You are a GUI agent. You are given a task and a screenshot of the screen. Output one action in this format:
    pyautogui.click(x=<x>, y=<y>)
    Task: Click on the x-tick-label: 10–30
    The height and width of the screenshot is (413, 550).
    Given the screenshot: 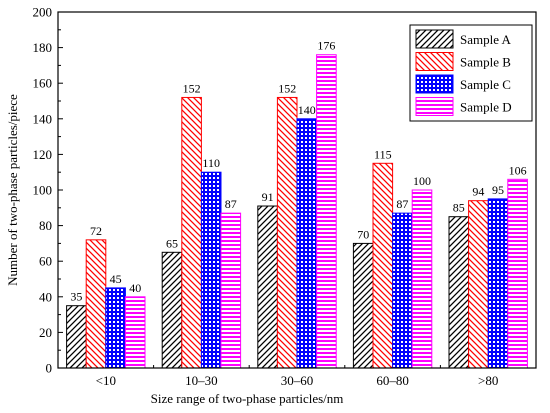 What is the action you would take?
    pyautogui.click(x=201, y=380)
    